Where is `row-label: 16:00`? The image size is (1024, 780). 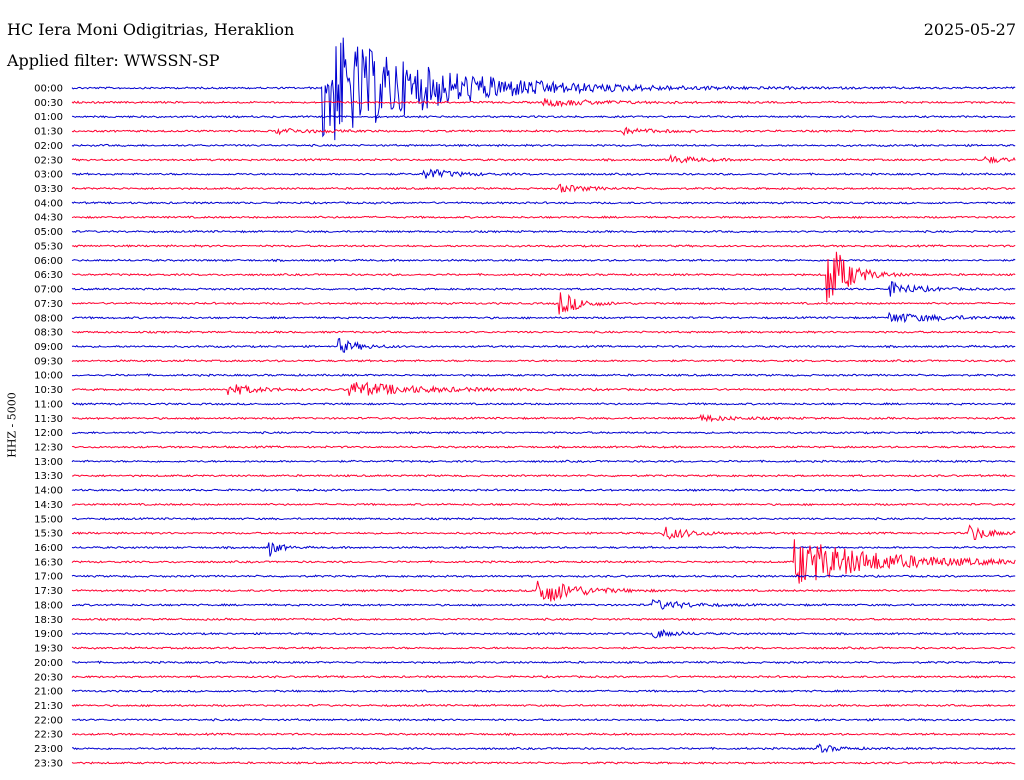 row-label: 16:00 is located at coordinates (48, 548).